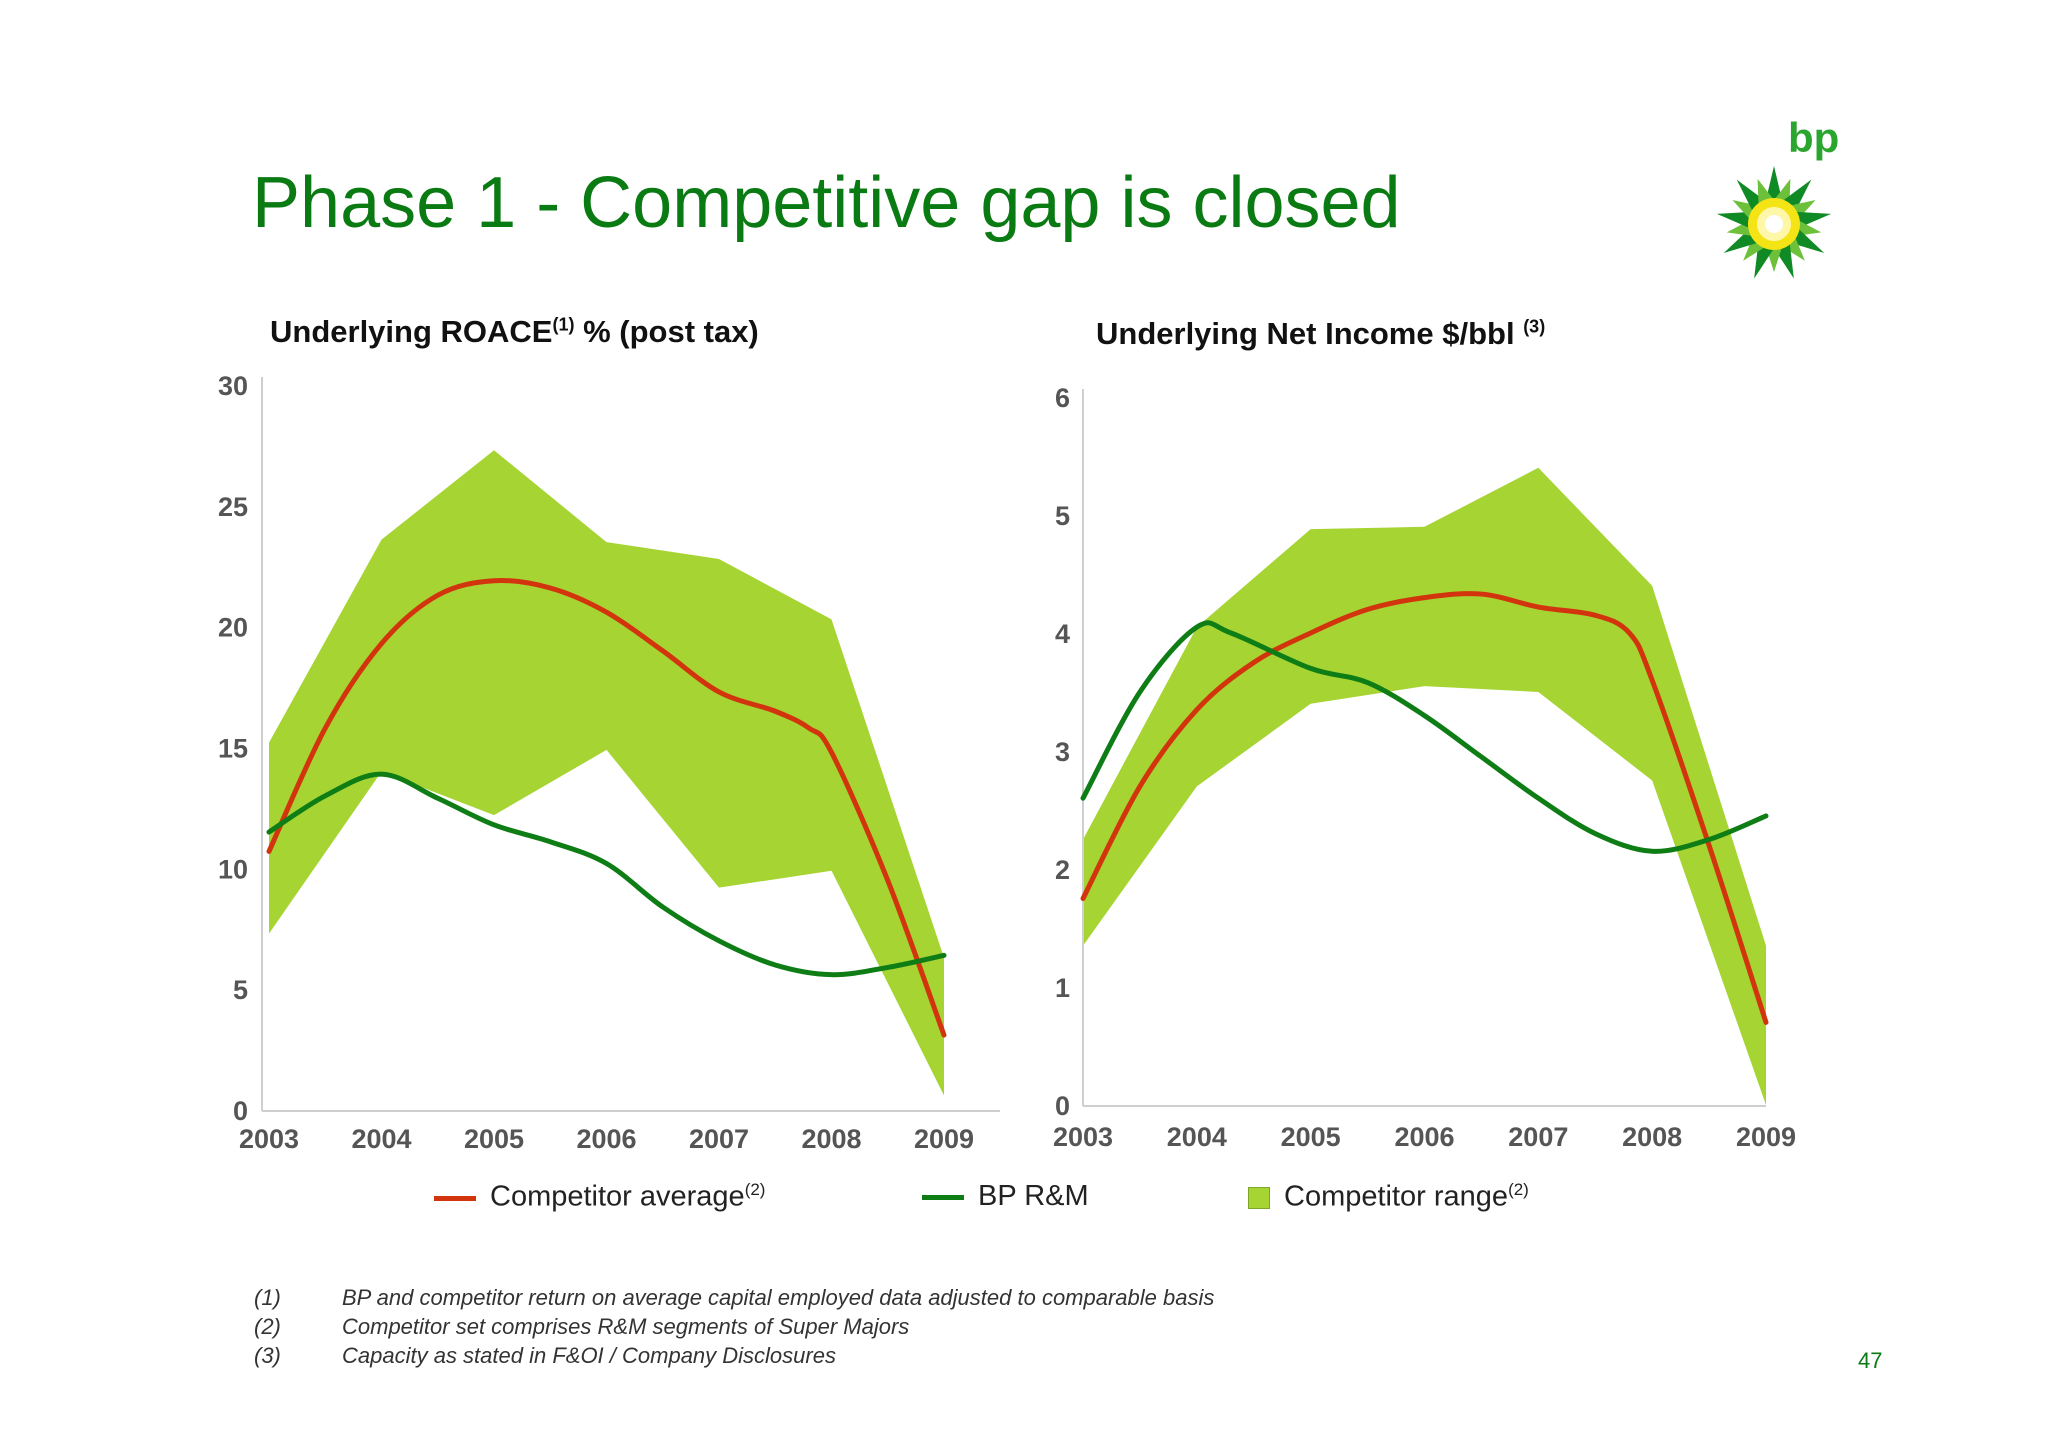 The height and width of the screenshot is (1448, 2048). What do you see at coordinates (617, 1196) in the screenshot?
I see `legend-competitor-average-label: Competitor average` at bounding box center [617, 1196].